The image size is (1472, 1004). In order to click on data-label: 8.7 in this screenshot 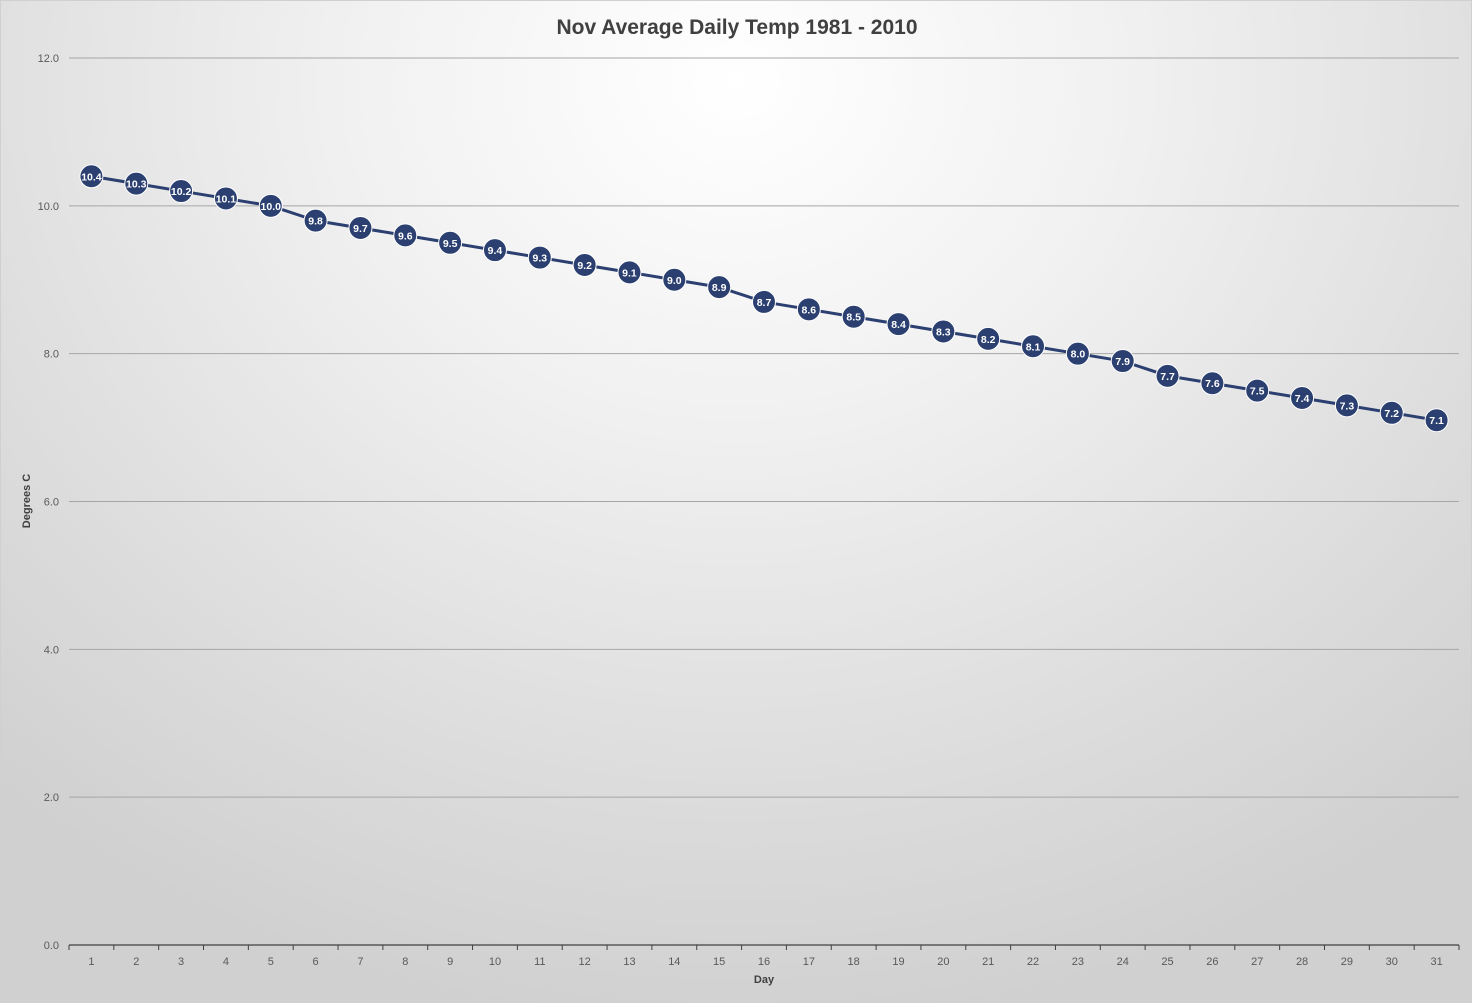, I will do `click(764, 303)`.